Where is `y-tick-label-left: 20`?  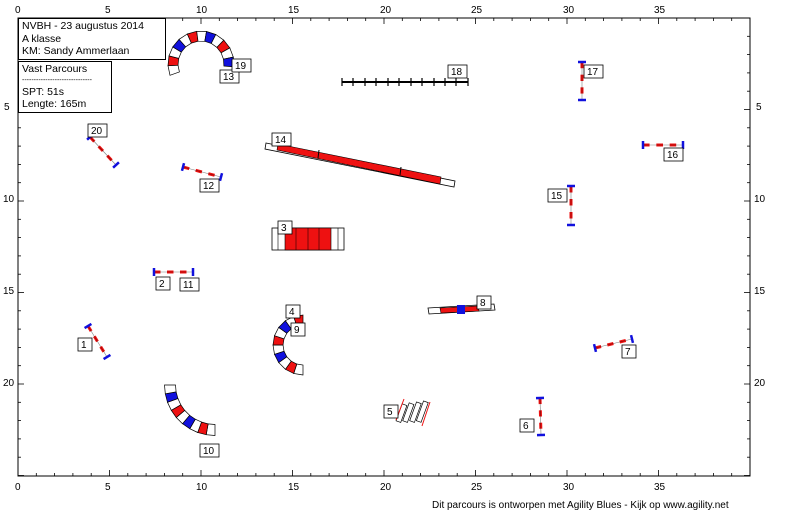 y-tick-label-left: 20 is located at coordinates (9, 383).